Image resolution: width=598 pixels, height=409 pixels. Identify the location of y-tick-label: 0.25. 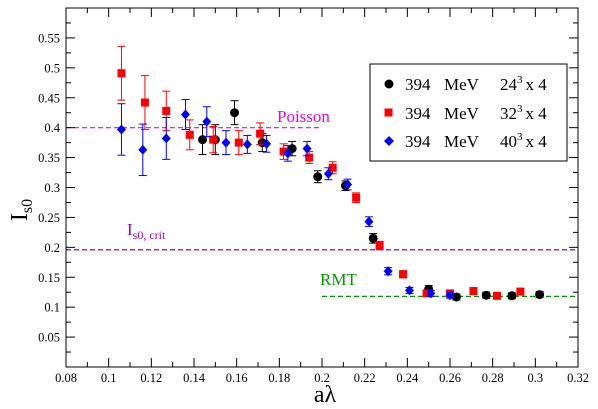
(49, 218).